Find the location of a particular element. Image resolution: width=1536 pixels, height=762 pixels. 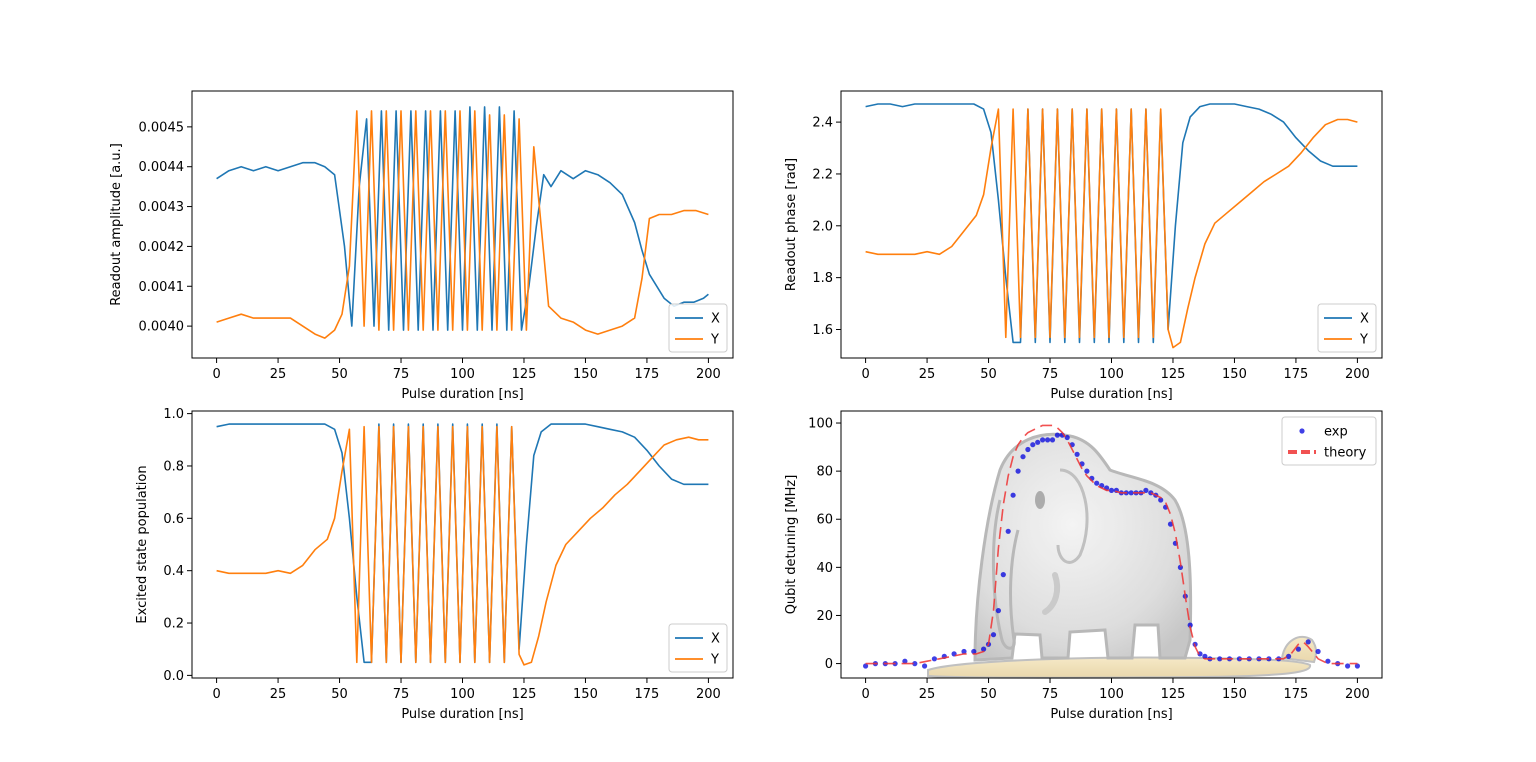

phase-xtick-label: 75 is located at coordinates (1050, 374).